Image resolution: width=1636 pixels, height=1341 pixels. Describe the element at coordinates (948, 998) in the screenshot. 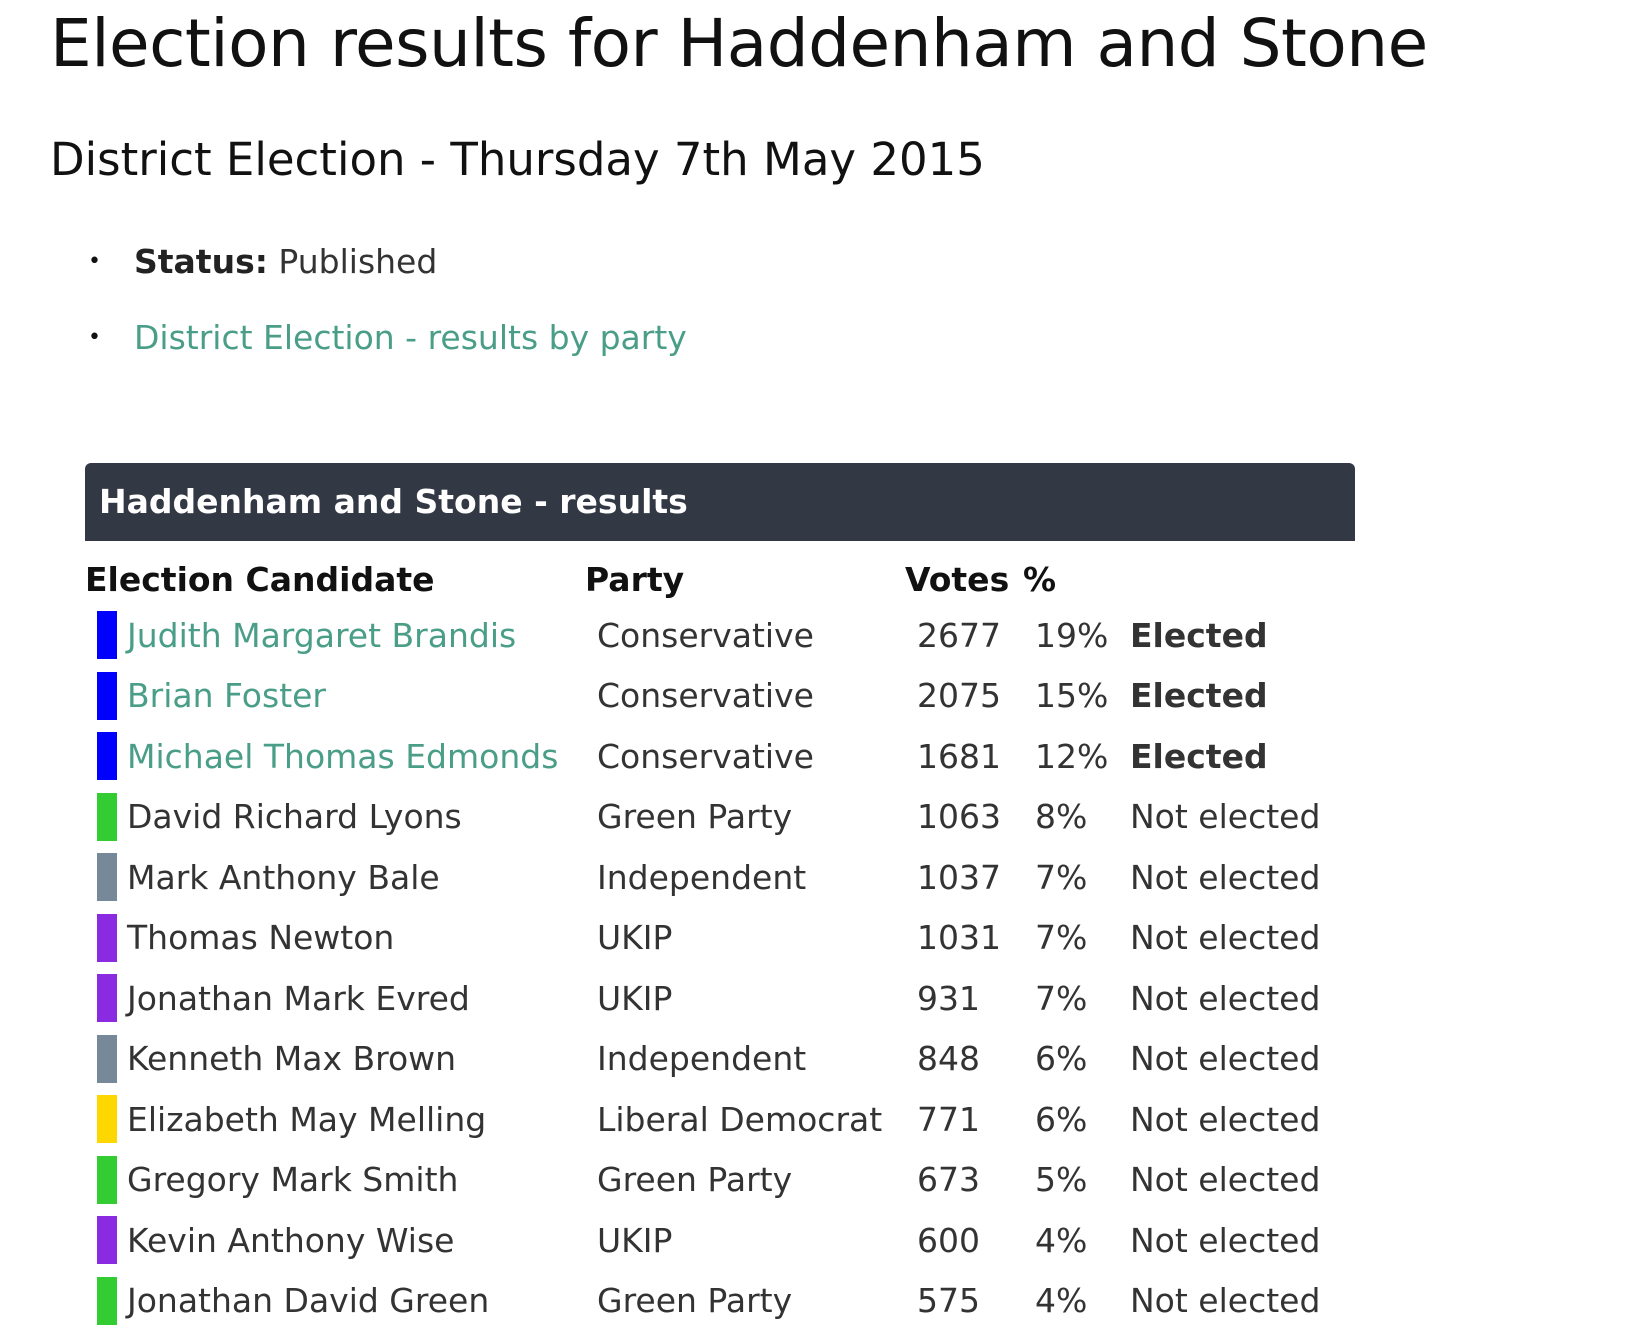

I see `votes-cell: 931` at that location.